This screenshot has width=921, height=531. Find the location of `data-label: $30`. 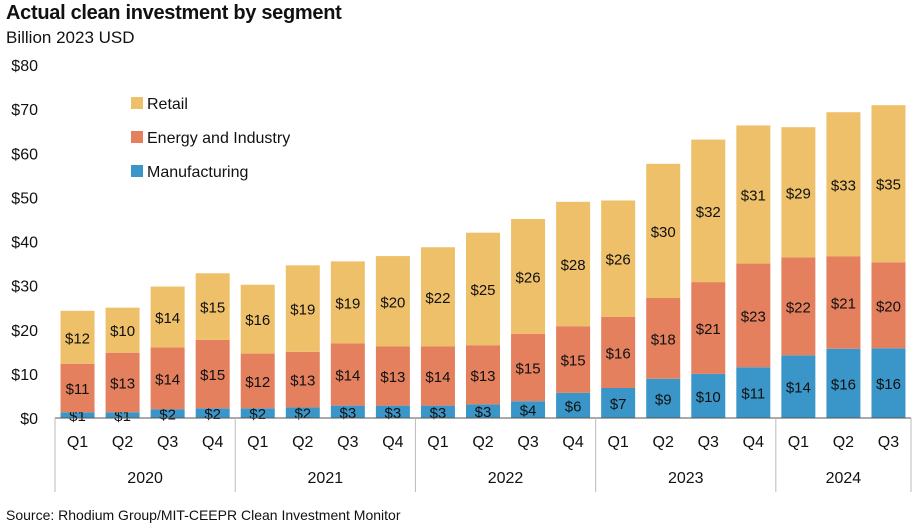

data-label: $30 is located at coordinates (663, 232).